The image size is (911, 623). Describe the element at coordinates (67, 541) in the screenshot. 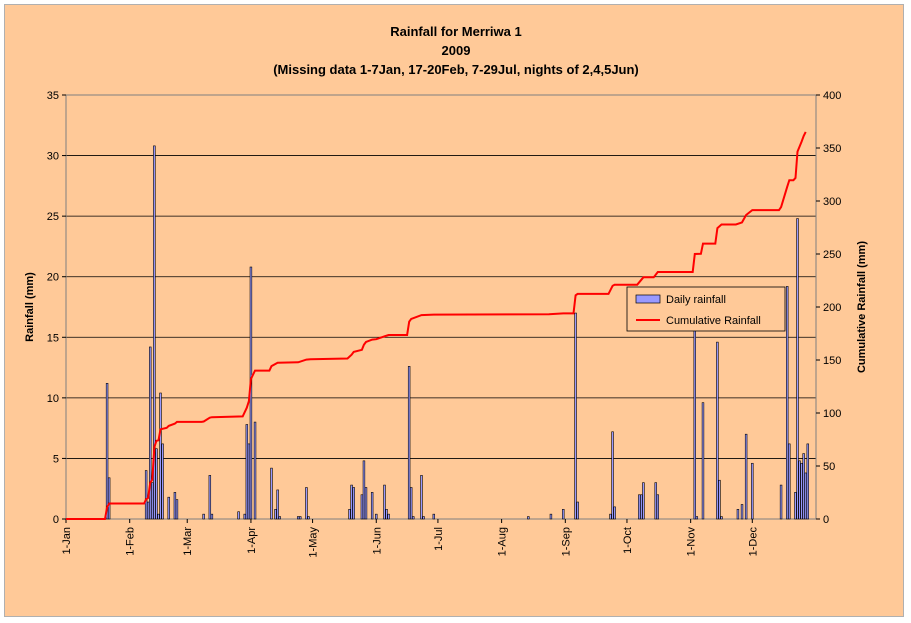

I see `x-tick-label: 1-Jan` at that location.